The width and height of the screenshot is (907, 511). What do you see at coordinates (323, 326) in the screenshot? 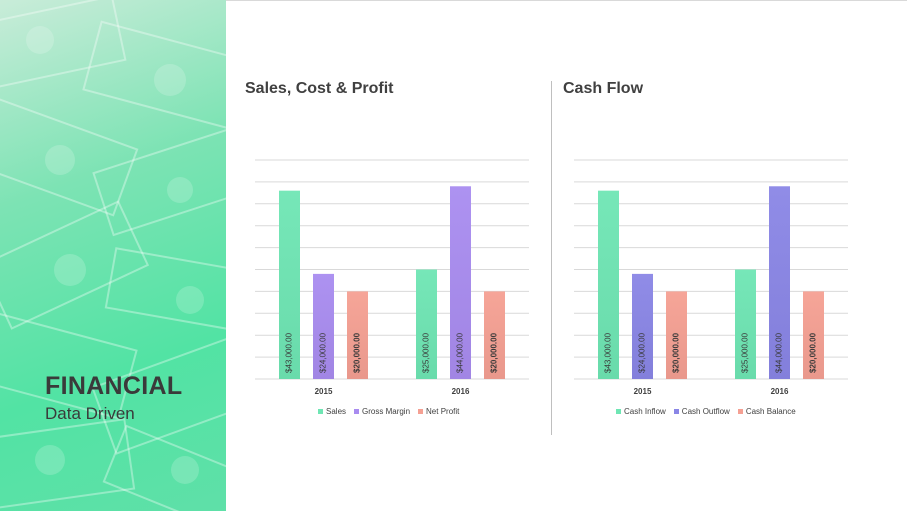
I see `bar-gross-margin-2015` at bounding box center [323, 326].